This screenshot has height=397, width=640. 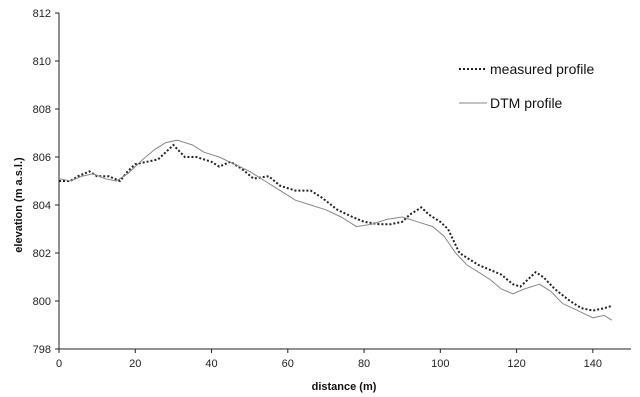 I want to click on legend-label-measured-profile: measured profile, so click(x=542, y=69).